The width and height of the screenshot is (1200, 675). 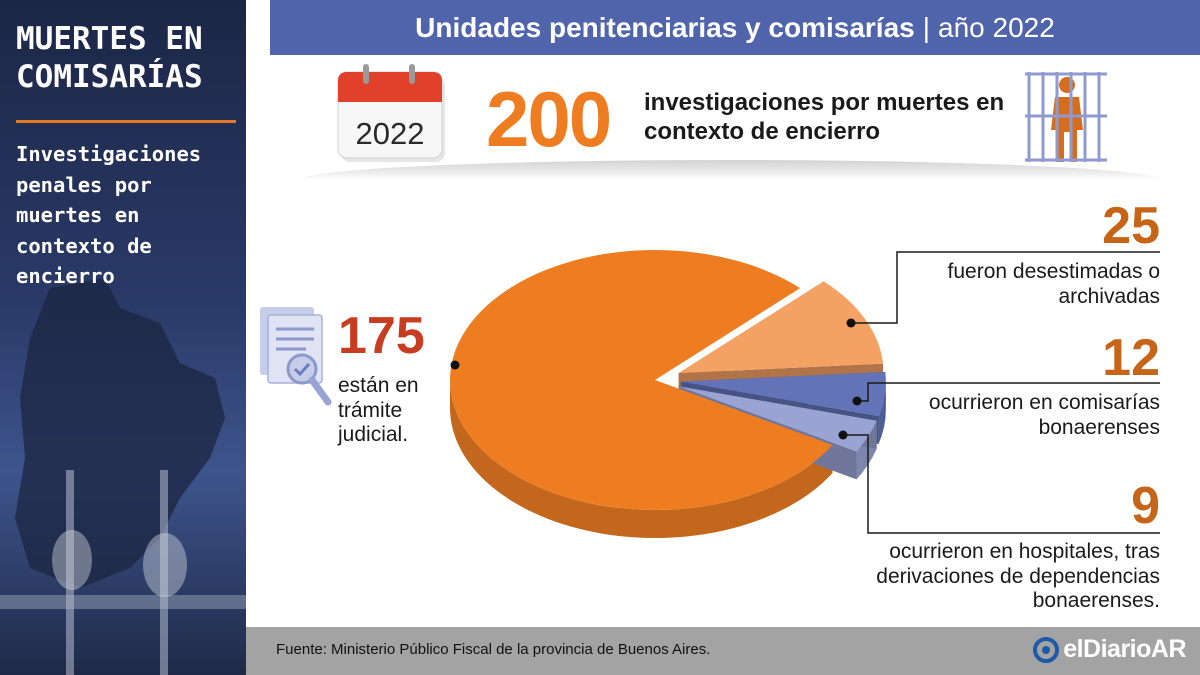 I want to click on slice-value-comisarias: 12, so click(x=1131, y=358).